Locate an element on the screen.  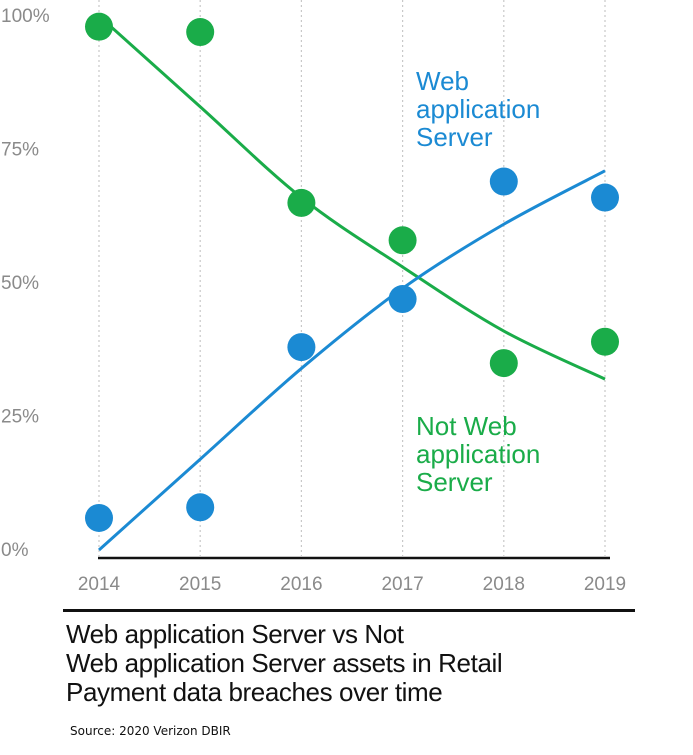
y-axis-ticks: 100% 75% 50% 25% 0% is located at coordinates (25, 283).